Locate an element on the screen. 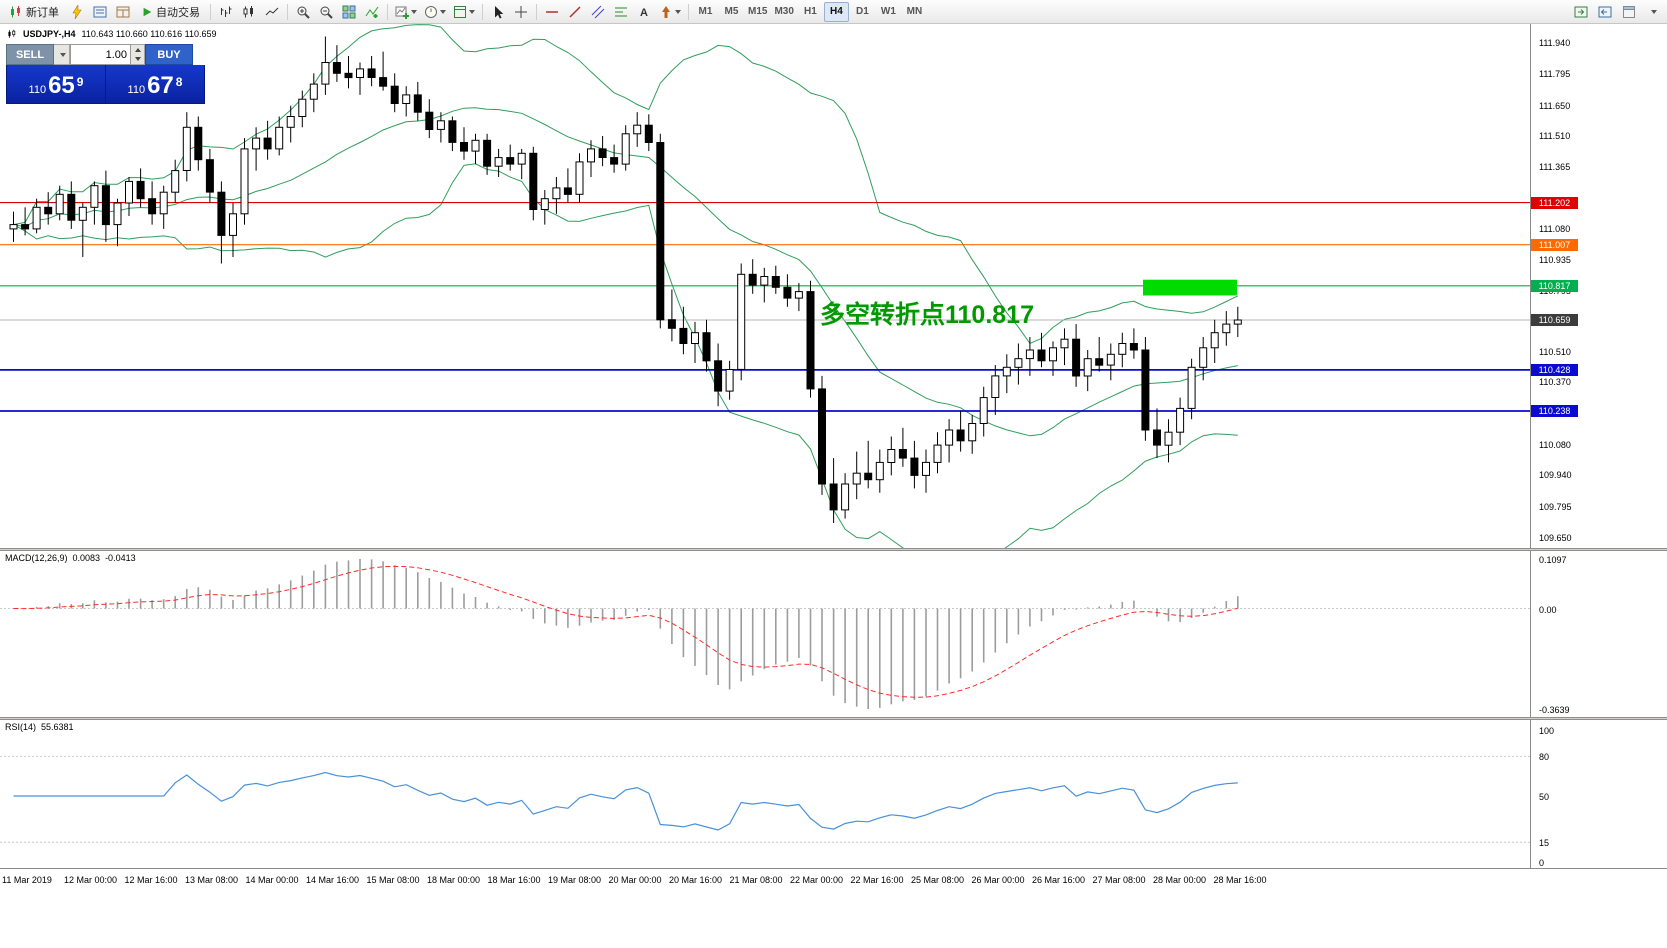  chart-annotation: 多空转折点110.817 is located at coordinates (927, 315).